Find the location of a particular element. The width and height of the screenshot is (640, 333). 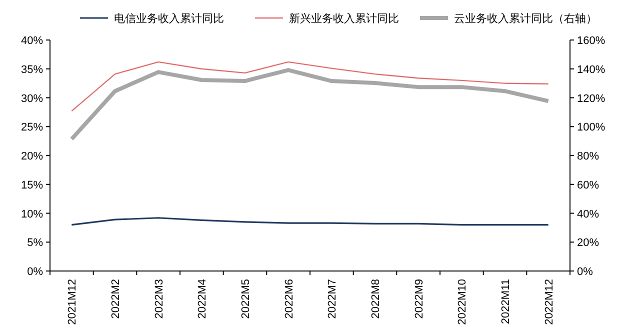

x-tick-label: 2021M12 is located at coordinates (72, 302).